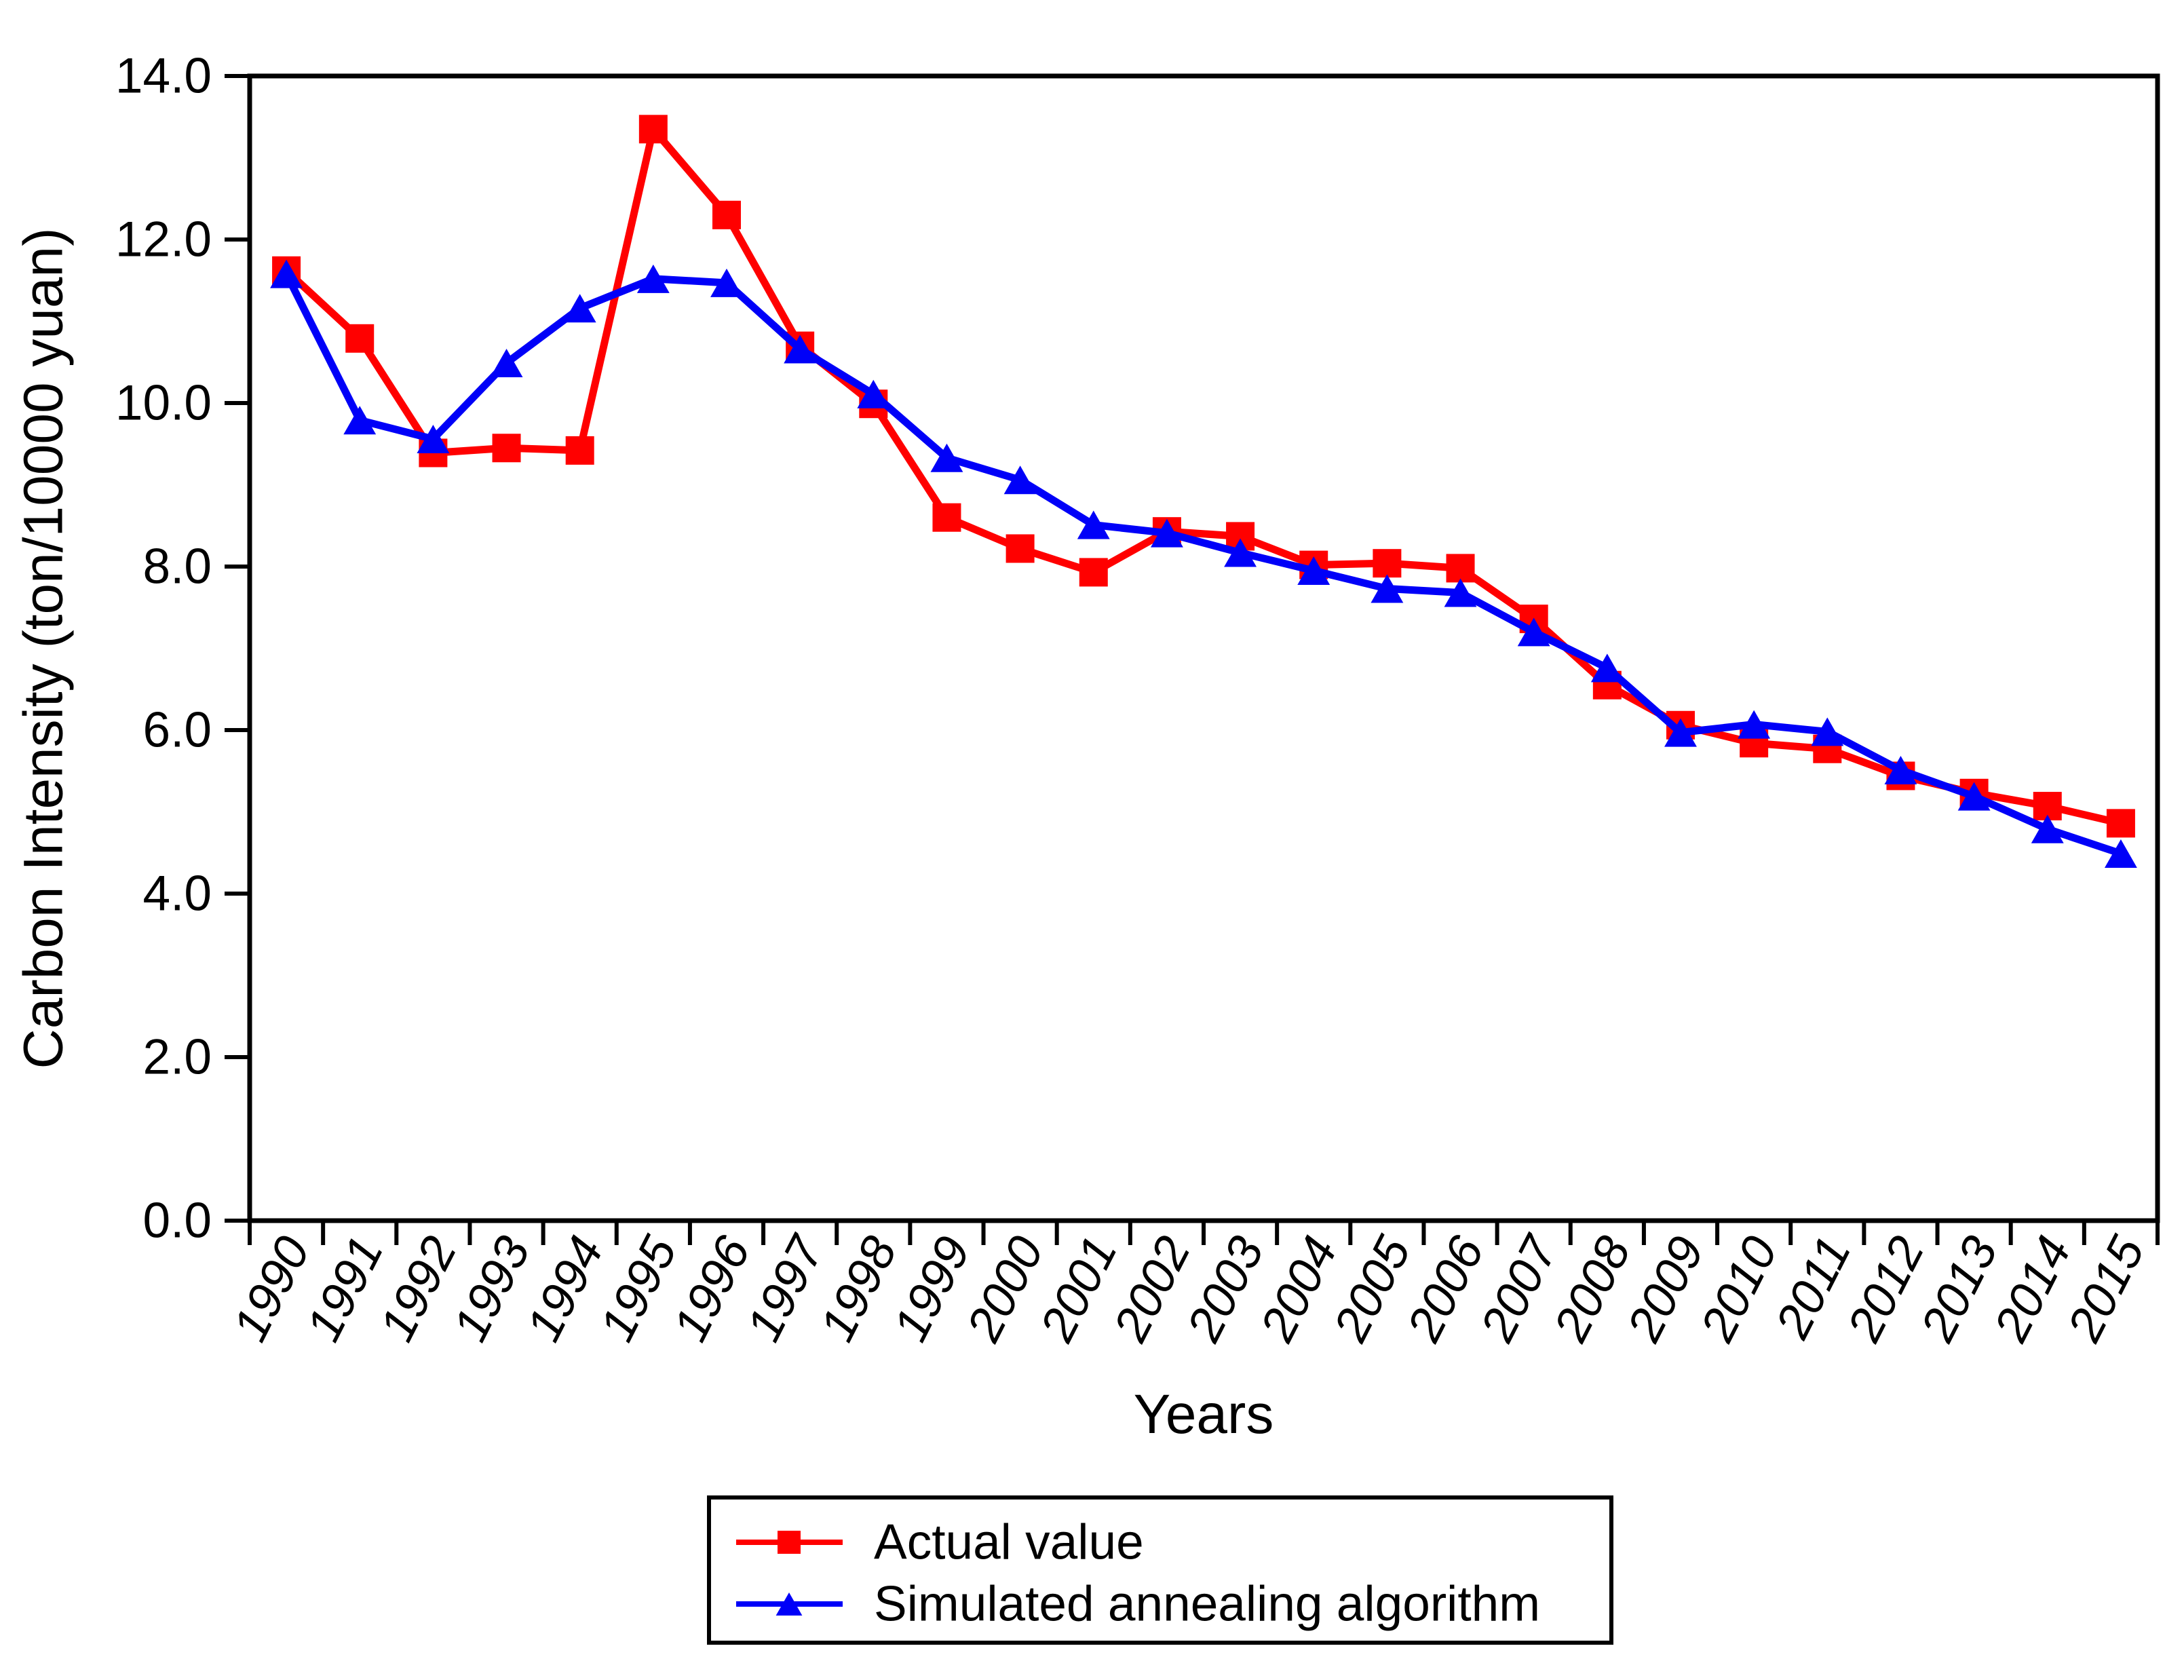  I want to click on x-axis-title: Years, so click(1204, 1414).